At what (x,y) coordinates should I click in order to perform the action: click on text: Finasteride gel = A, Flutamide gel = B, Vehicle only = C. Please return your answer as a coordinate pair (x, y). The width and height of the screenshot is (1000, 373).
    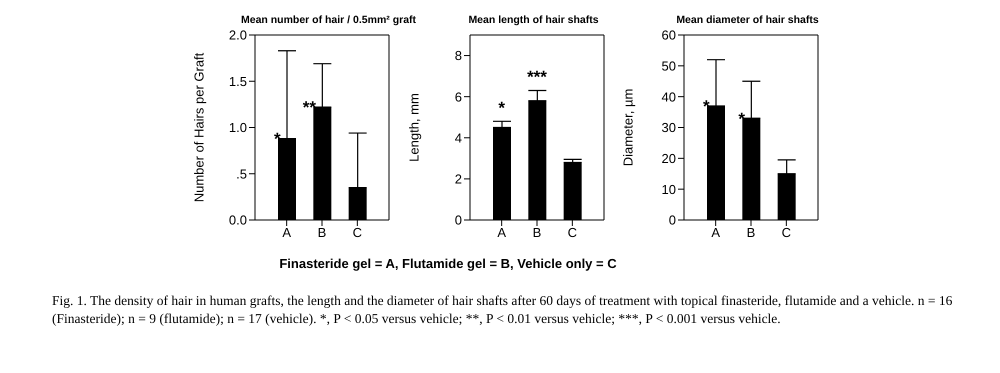
    Looking at the image, I should click on (448, 263).